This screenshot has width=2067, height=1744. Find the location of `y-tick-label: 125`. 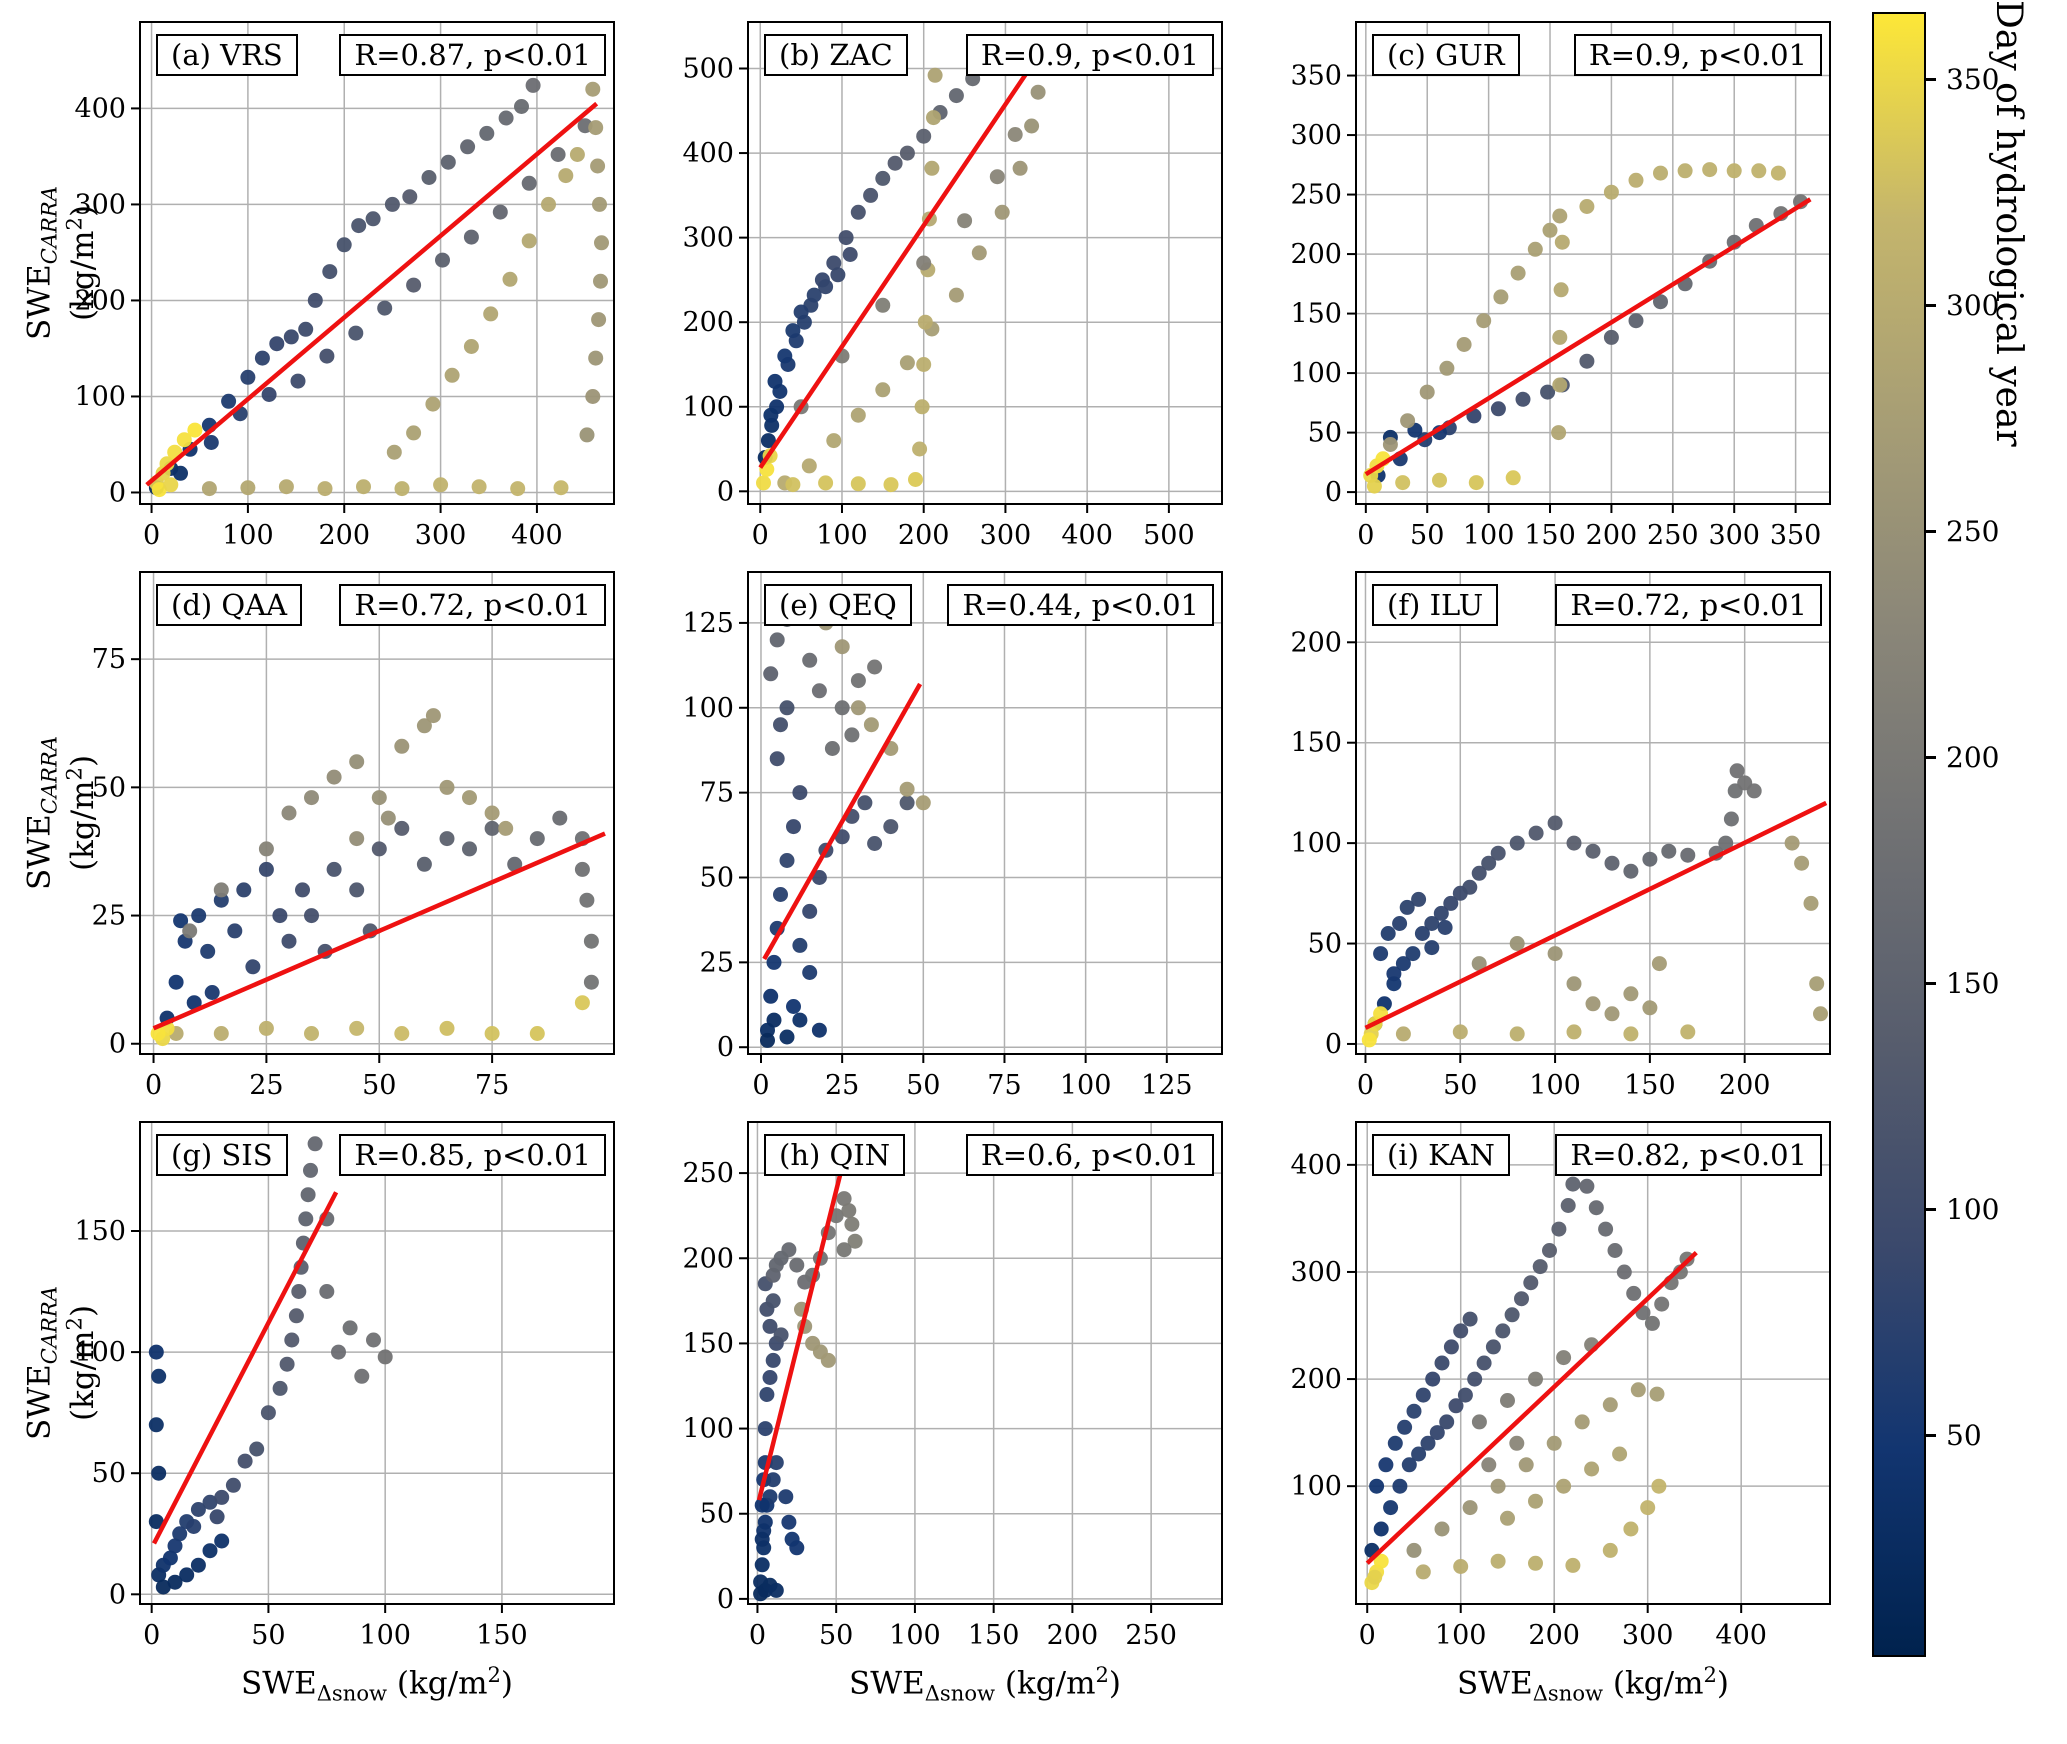

y-tick-label: 125 is located at coordinates (708, 623).